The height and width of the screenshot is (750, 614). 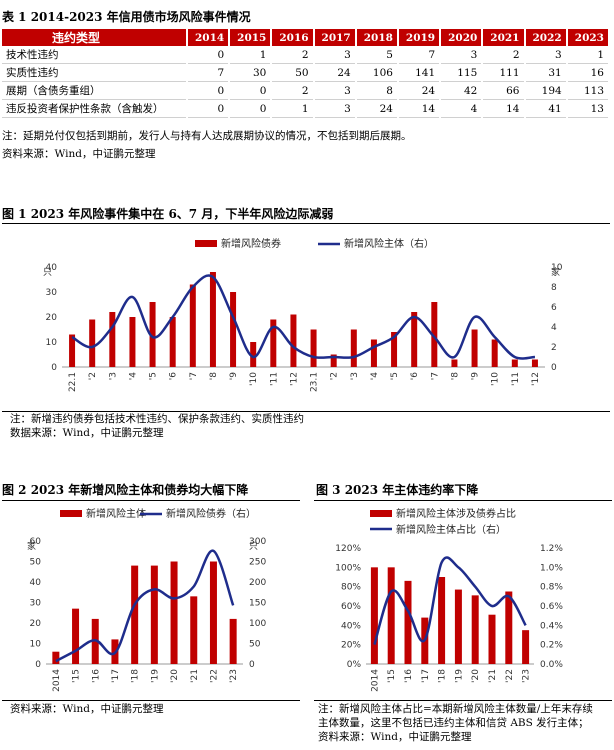 What do you see at coordinates (348, 568) in the screenshot?
I see `y-left-tick-label: 100%` at bounding box center [348, 568].